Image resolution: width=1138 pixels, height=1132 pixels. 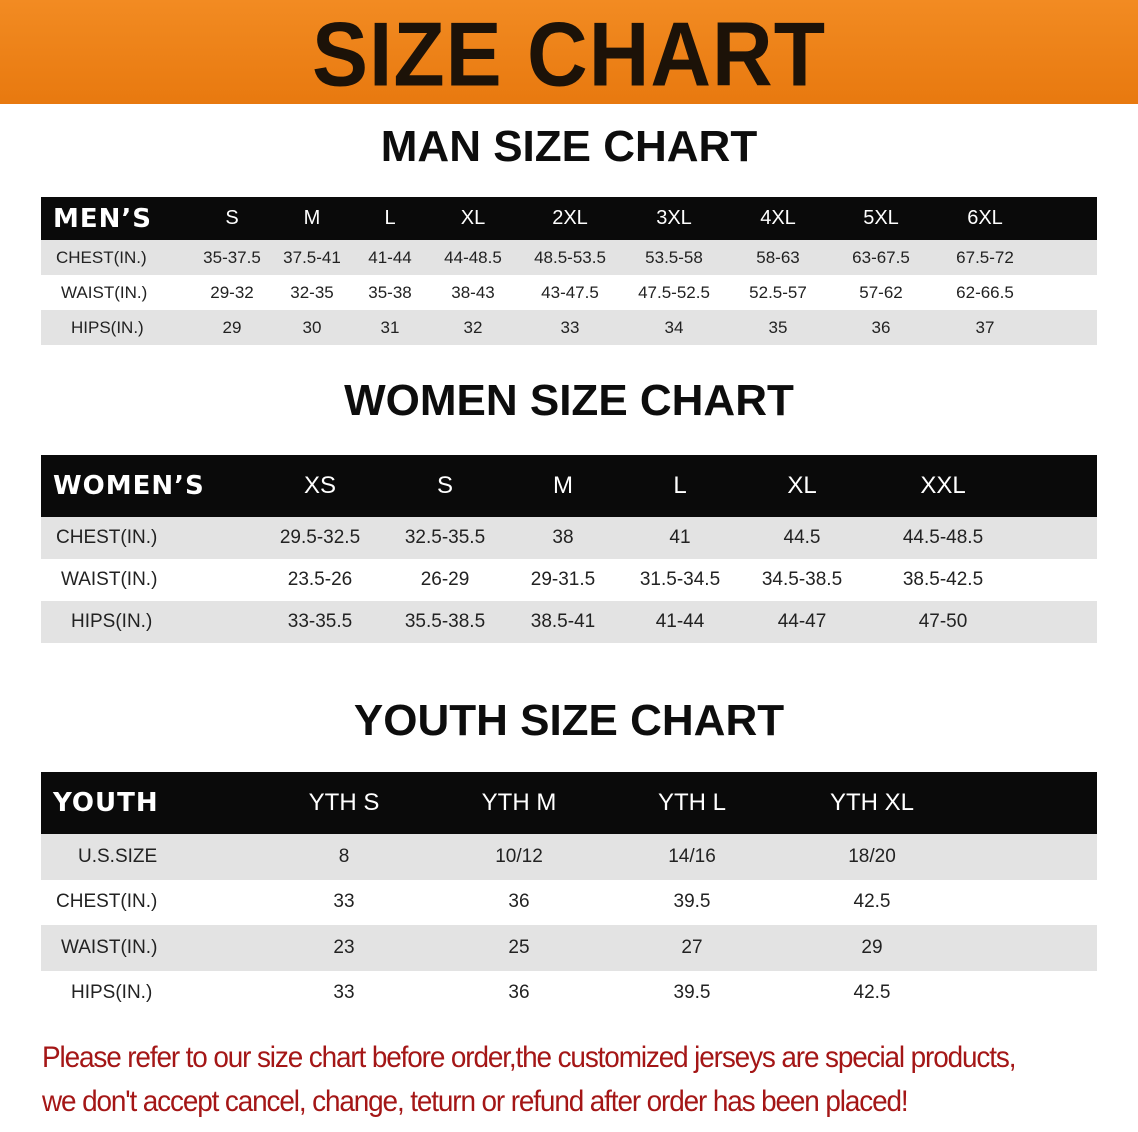 What do you see at coordinates (943, 486) in the screenshot?
I see `women-size-header: XXL` at bounding box center [943, 486].